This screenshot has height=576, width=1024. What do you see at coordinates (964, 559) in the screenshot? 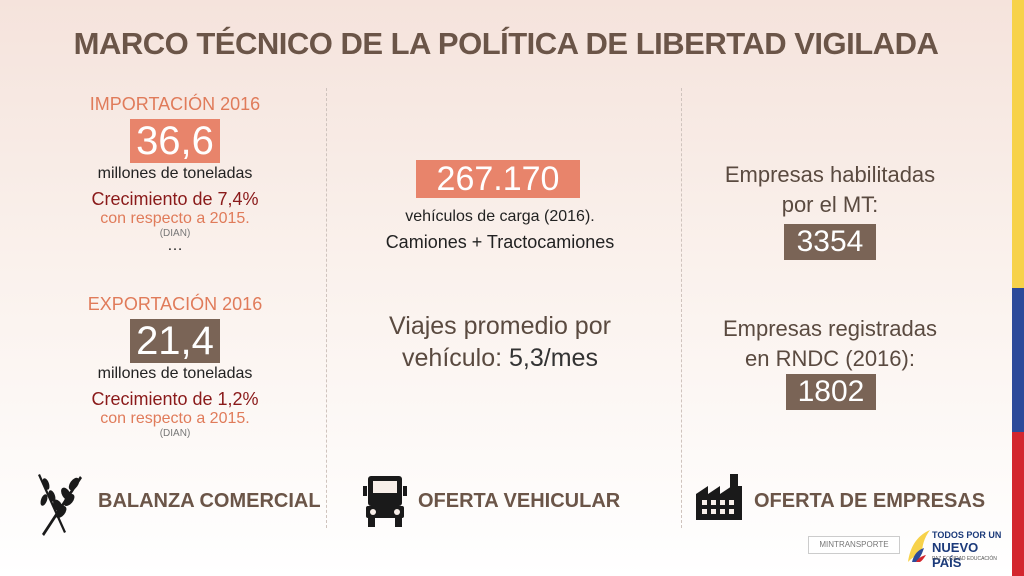
I see `slogan-line3: PAZ EQUIDAD EDUCACIÓN` at bounding box center [964, 559].